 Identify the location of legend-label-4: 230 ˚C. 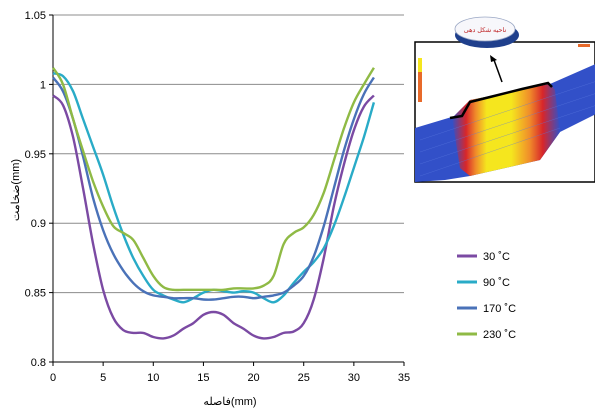
(499, 335).